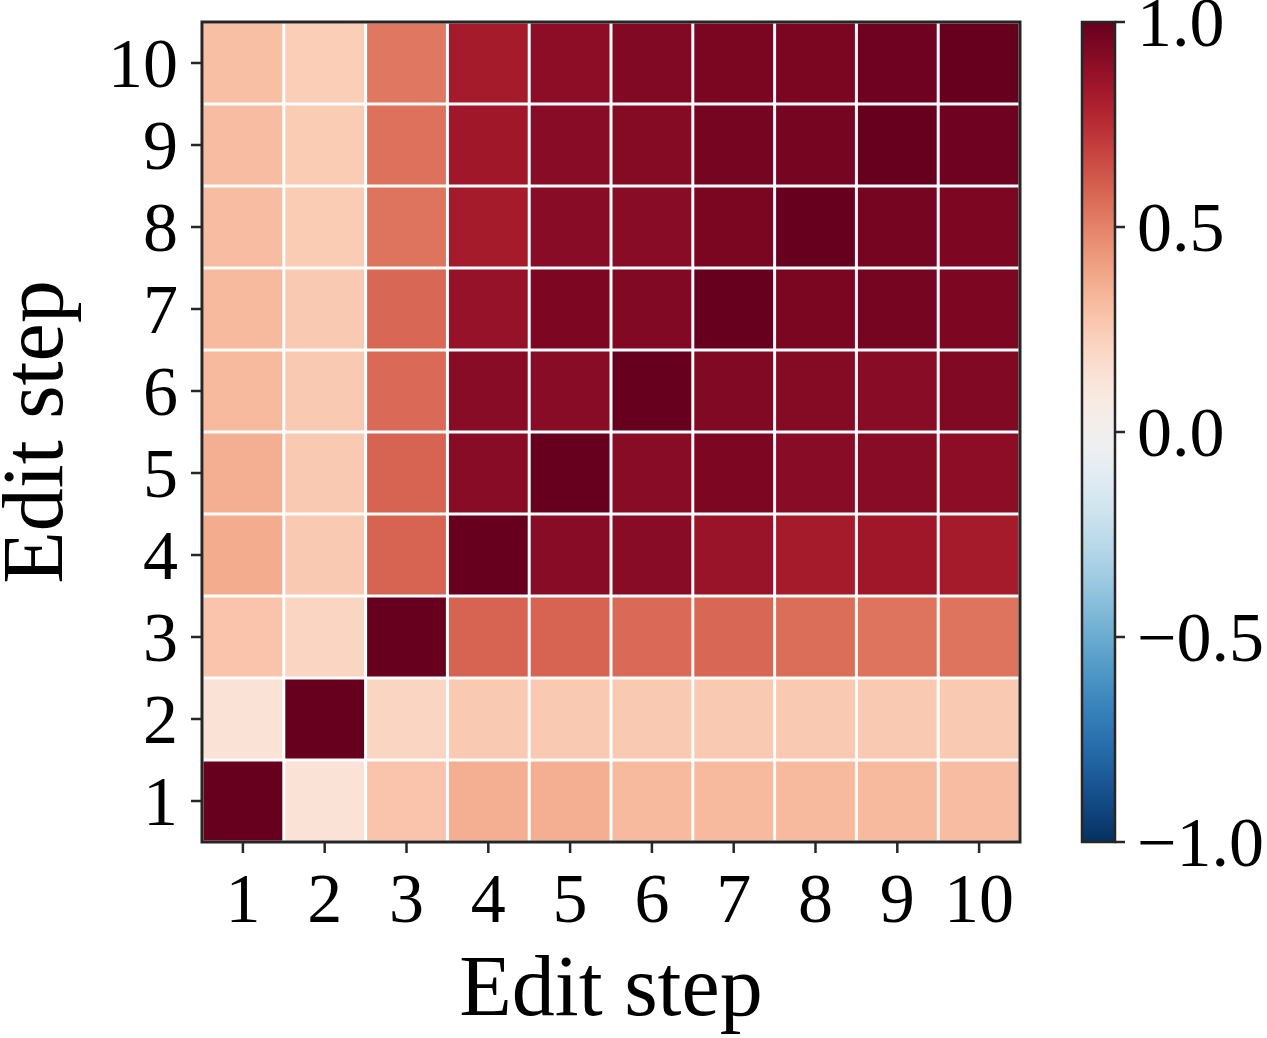 The width and height of the screenshot is (1267, 1038). What do you see at coordinates (734, 898) in the screenshot?
I see `x-tick-label: 7` at bounding box center [734, 898].